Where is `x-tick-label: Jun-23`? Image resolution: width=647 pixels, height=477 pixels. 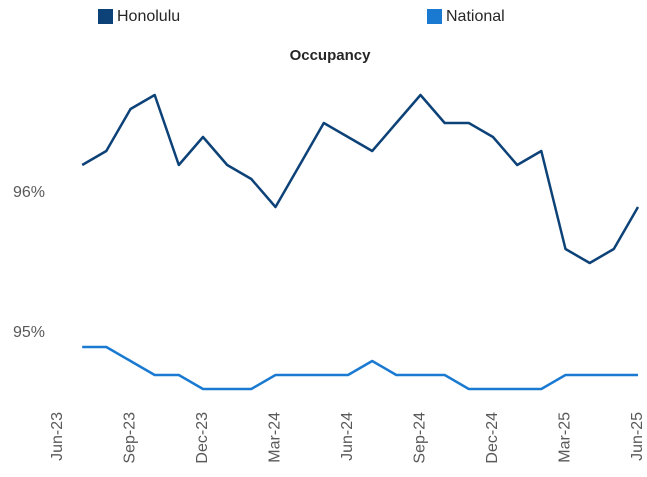
x-tick-label: Jun-23 is located at coordinates (57, 436).